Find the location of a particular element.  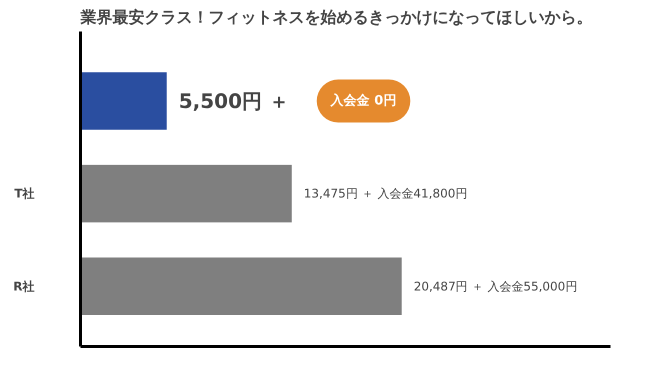

y-tick-label: R社 is located at coordinates (24, 286).